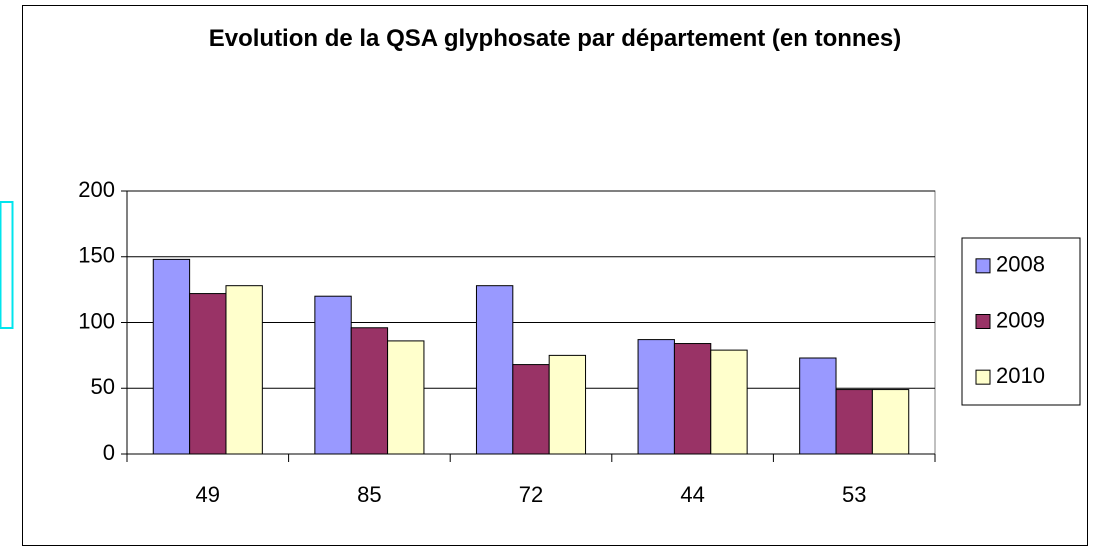 The image size is (1095, 552). What do you see at coordinates (1020, 375) in the screenshot?
I see `legend-label: 2010` at bounding box center [1020, 375].